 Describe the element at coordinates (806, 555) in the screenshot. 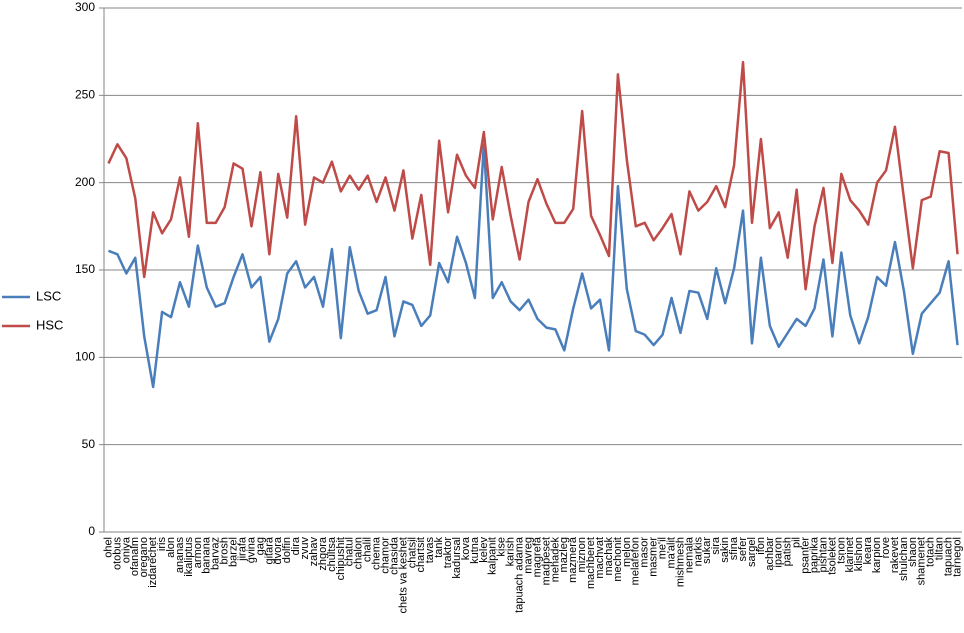

I see `x-tick-label: psanter` at that location.